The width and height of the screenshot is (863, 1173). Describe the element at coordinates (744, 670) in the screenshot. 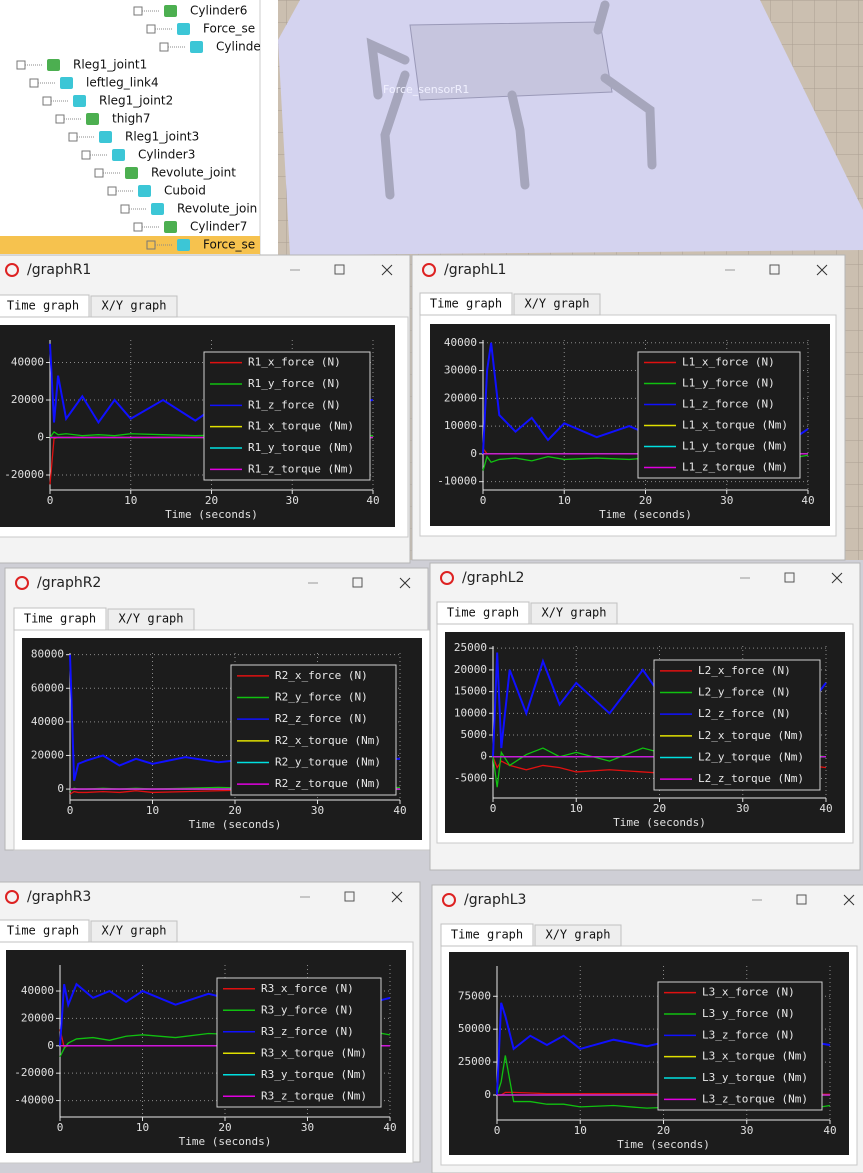

I see `legend-label: L2_x_force (N)` at that location.